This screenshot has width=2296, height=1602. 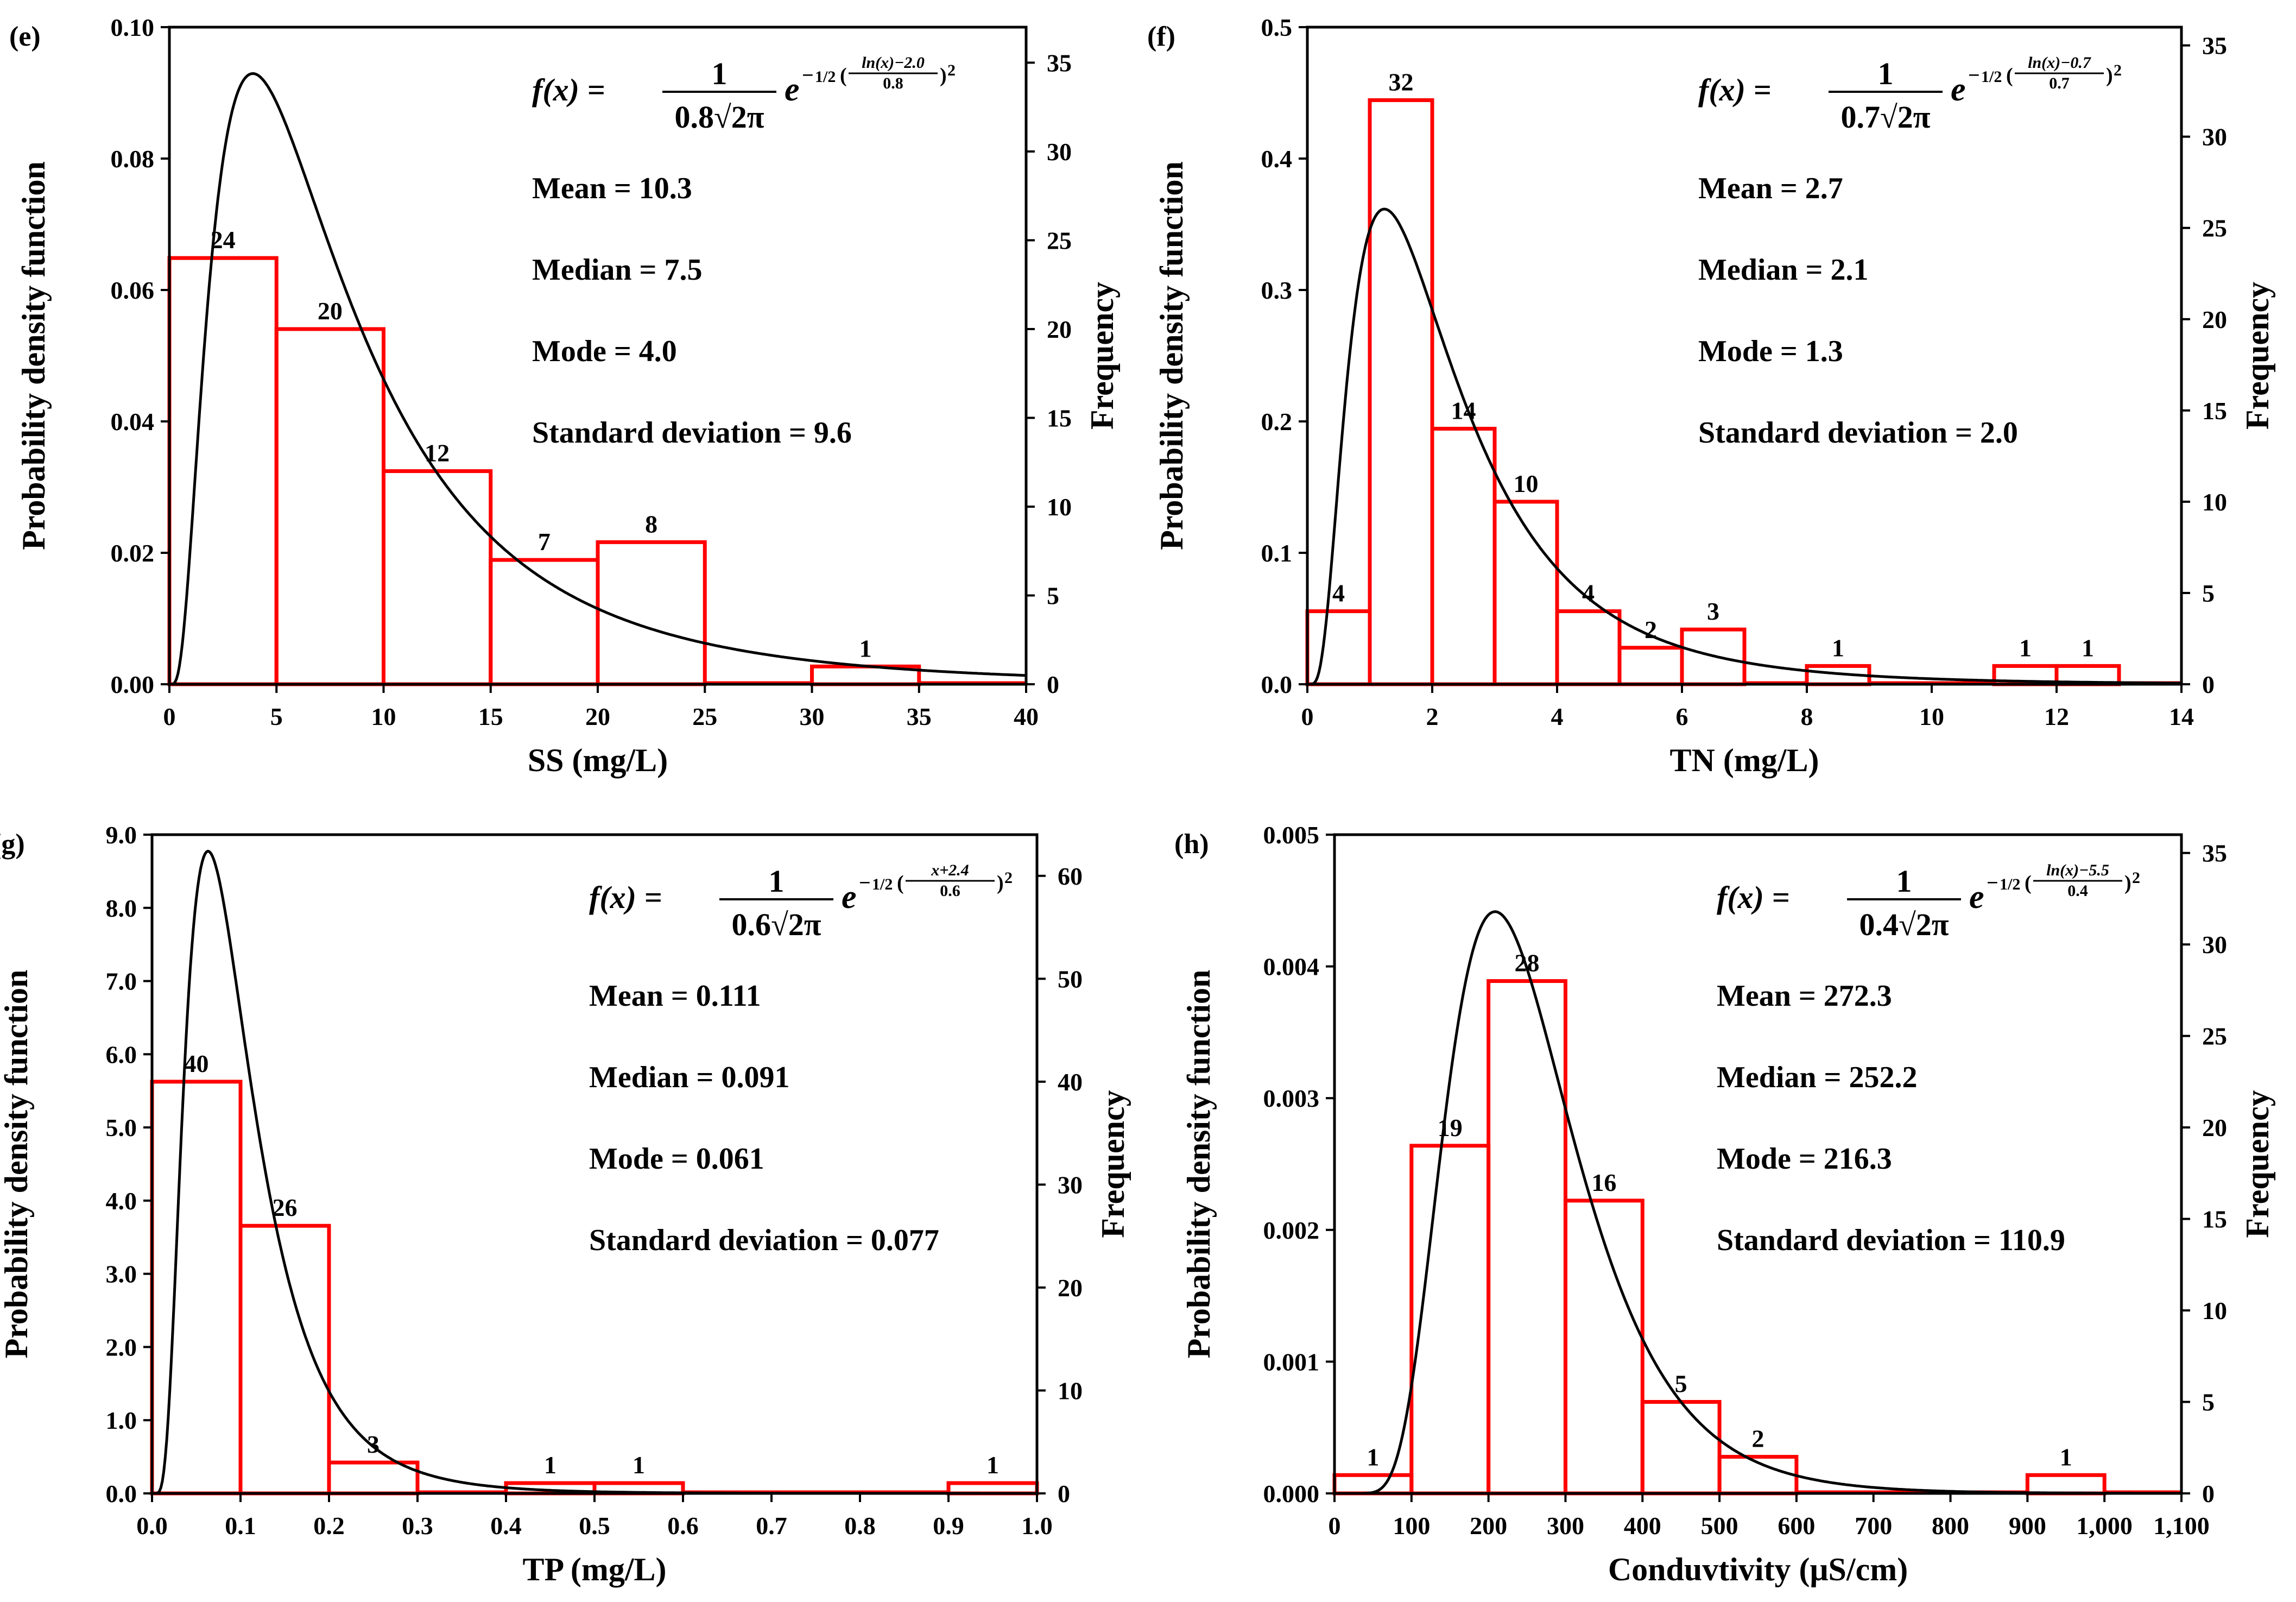 I want to click on x-tick-label: 900, so click(x=2027, y=1526).